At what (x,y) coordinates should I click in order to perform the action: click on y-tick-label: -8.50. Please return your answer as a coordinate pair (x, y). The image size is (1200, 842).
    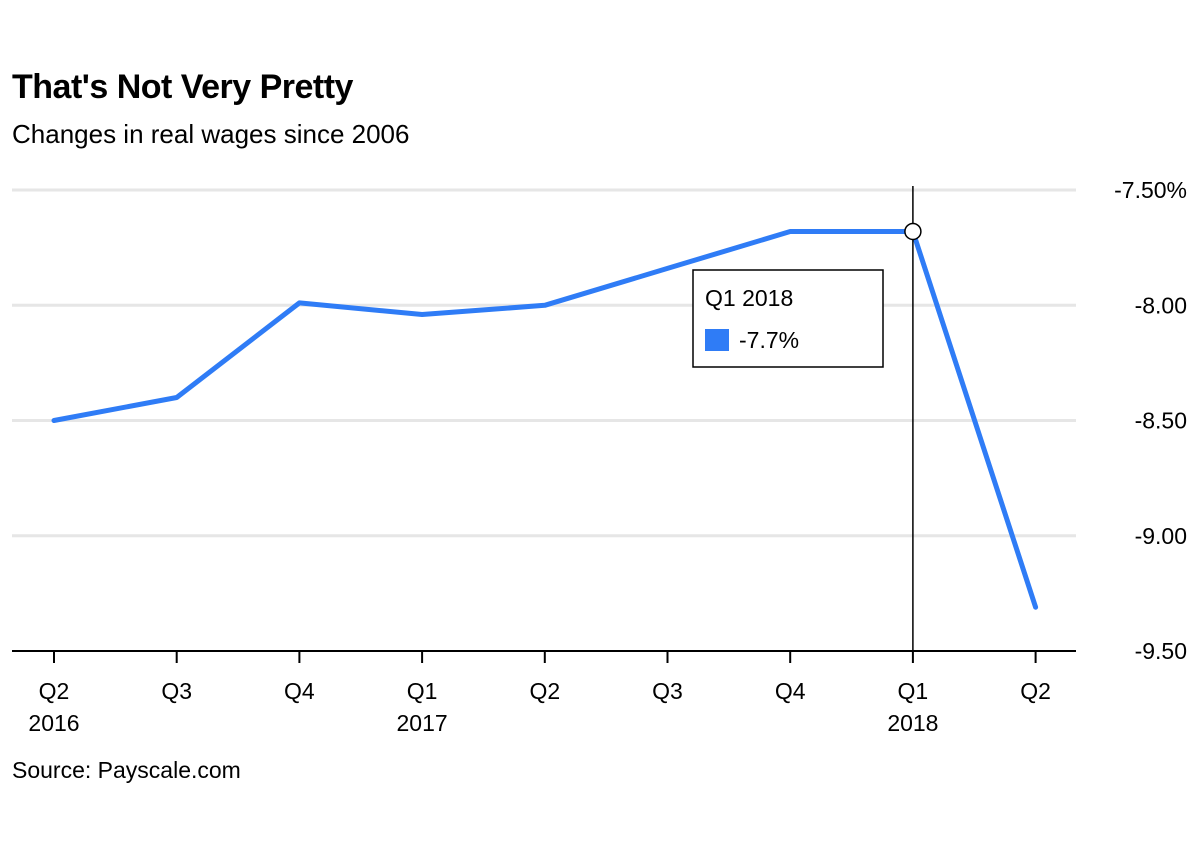
    Looking at the image, I should click on (1161, 421).